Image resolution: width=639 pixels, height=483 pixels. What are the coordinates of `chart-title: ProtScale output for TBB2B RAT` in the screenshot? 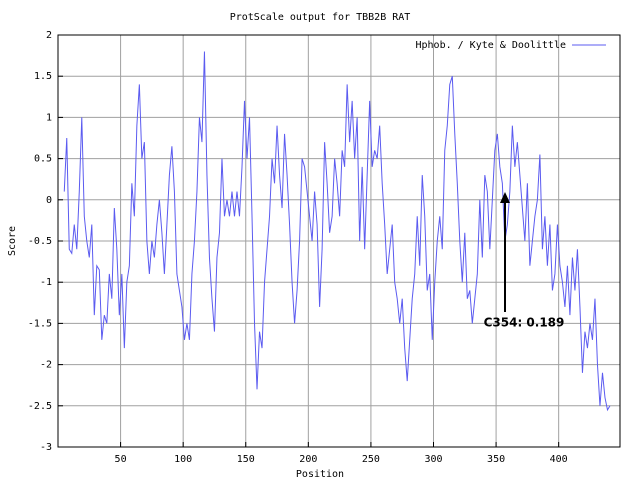 It's located at (320, 17).